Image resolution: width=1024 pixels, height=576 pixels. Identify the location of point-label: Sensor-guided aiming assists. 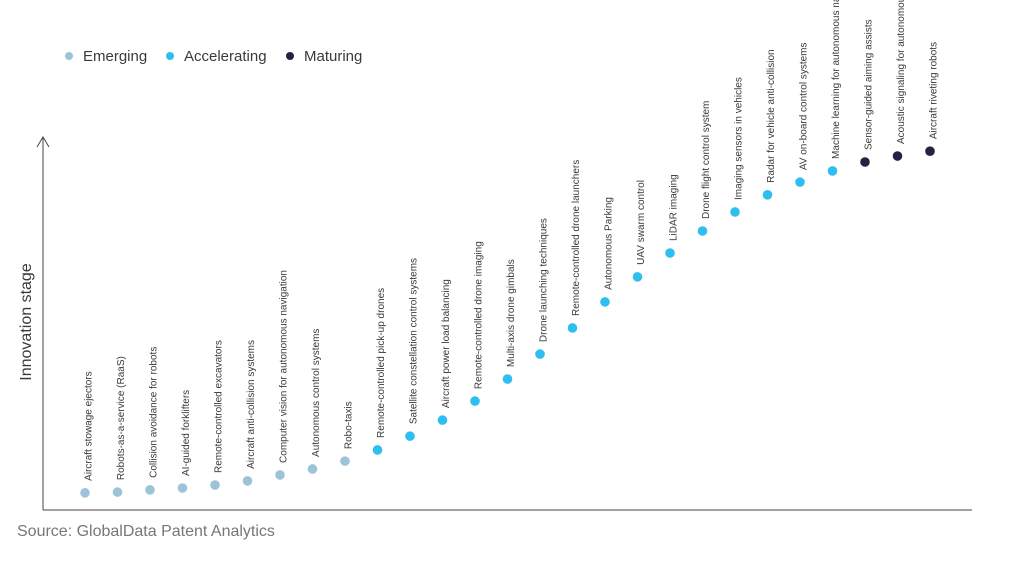
(869, 84).